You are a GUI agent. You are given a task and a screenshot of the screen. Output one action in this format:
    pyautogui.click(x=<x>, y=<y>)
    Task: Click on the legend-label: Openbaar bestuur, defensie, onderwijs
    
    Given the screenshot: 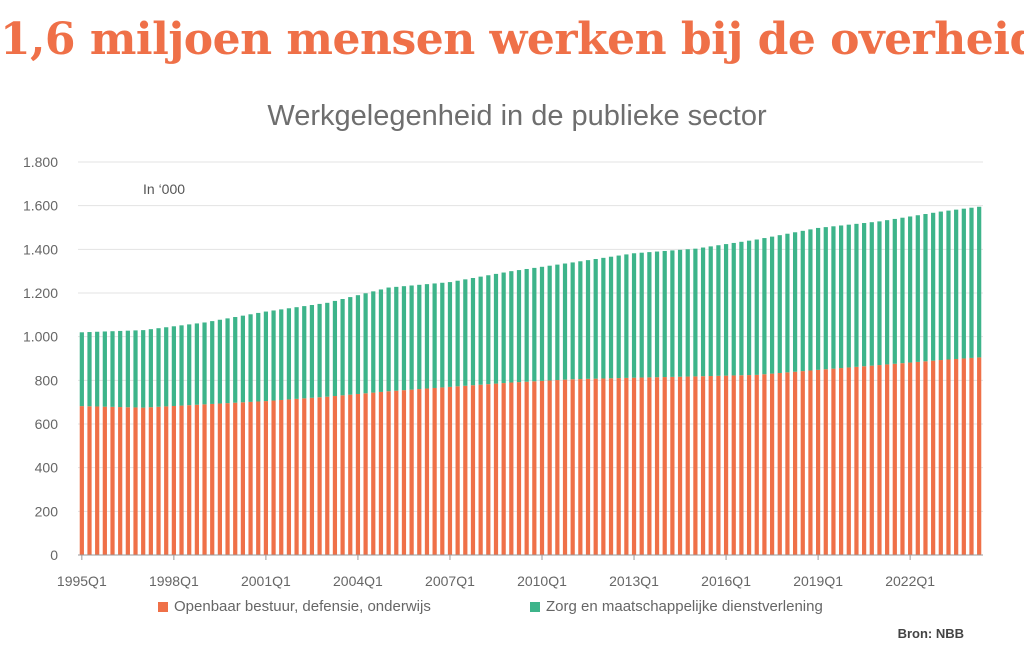 What is the action you would take?
    pyautogui.click(x=302, y=606)
    